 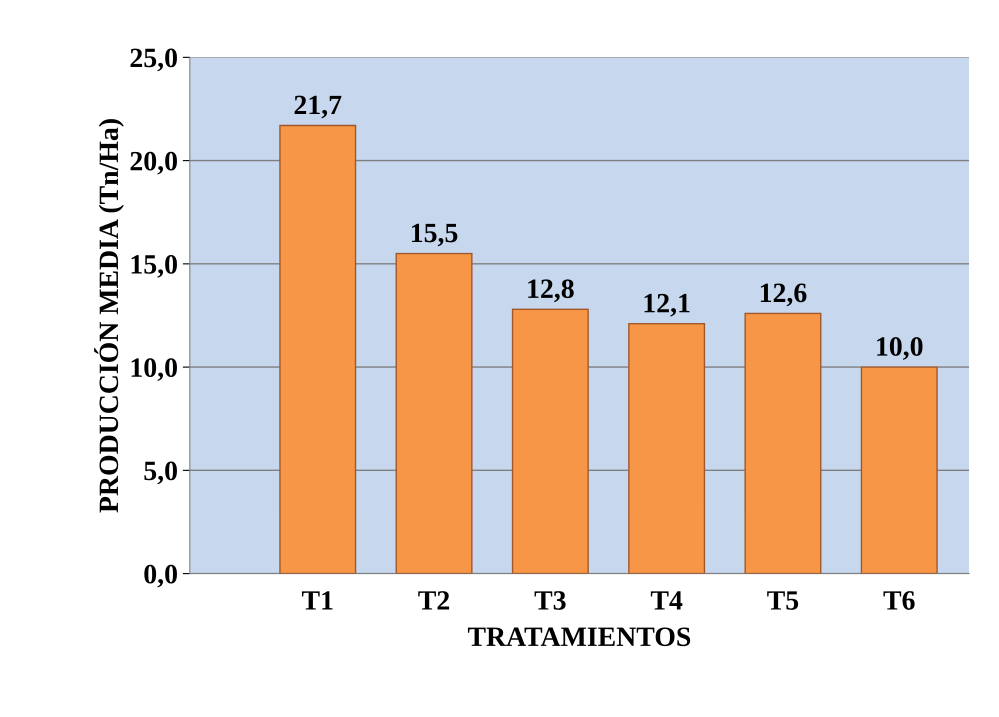 I want to click on data-label: 15,5, so click(x=435, y=235).